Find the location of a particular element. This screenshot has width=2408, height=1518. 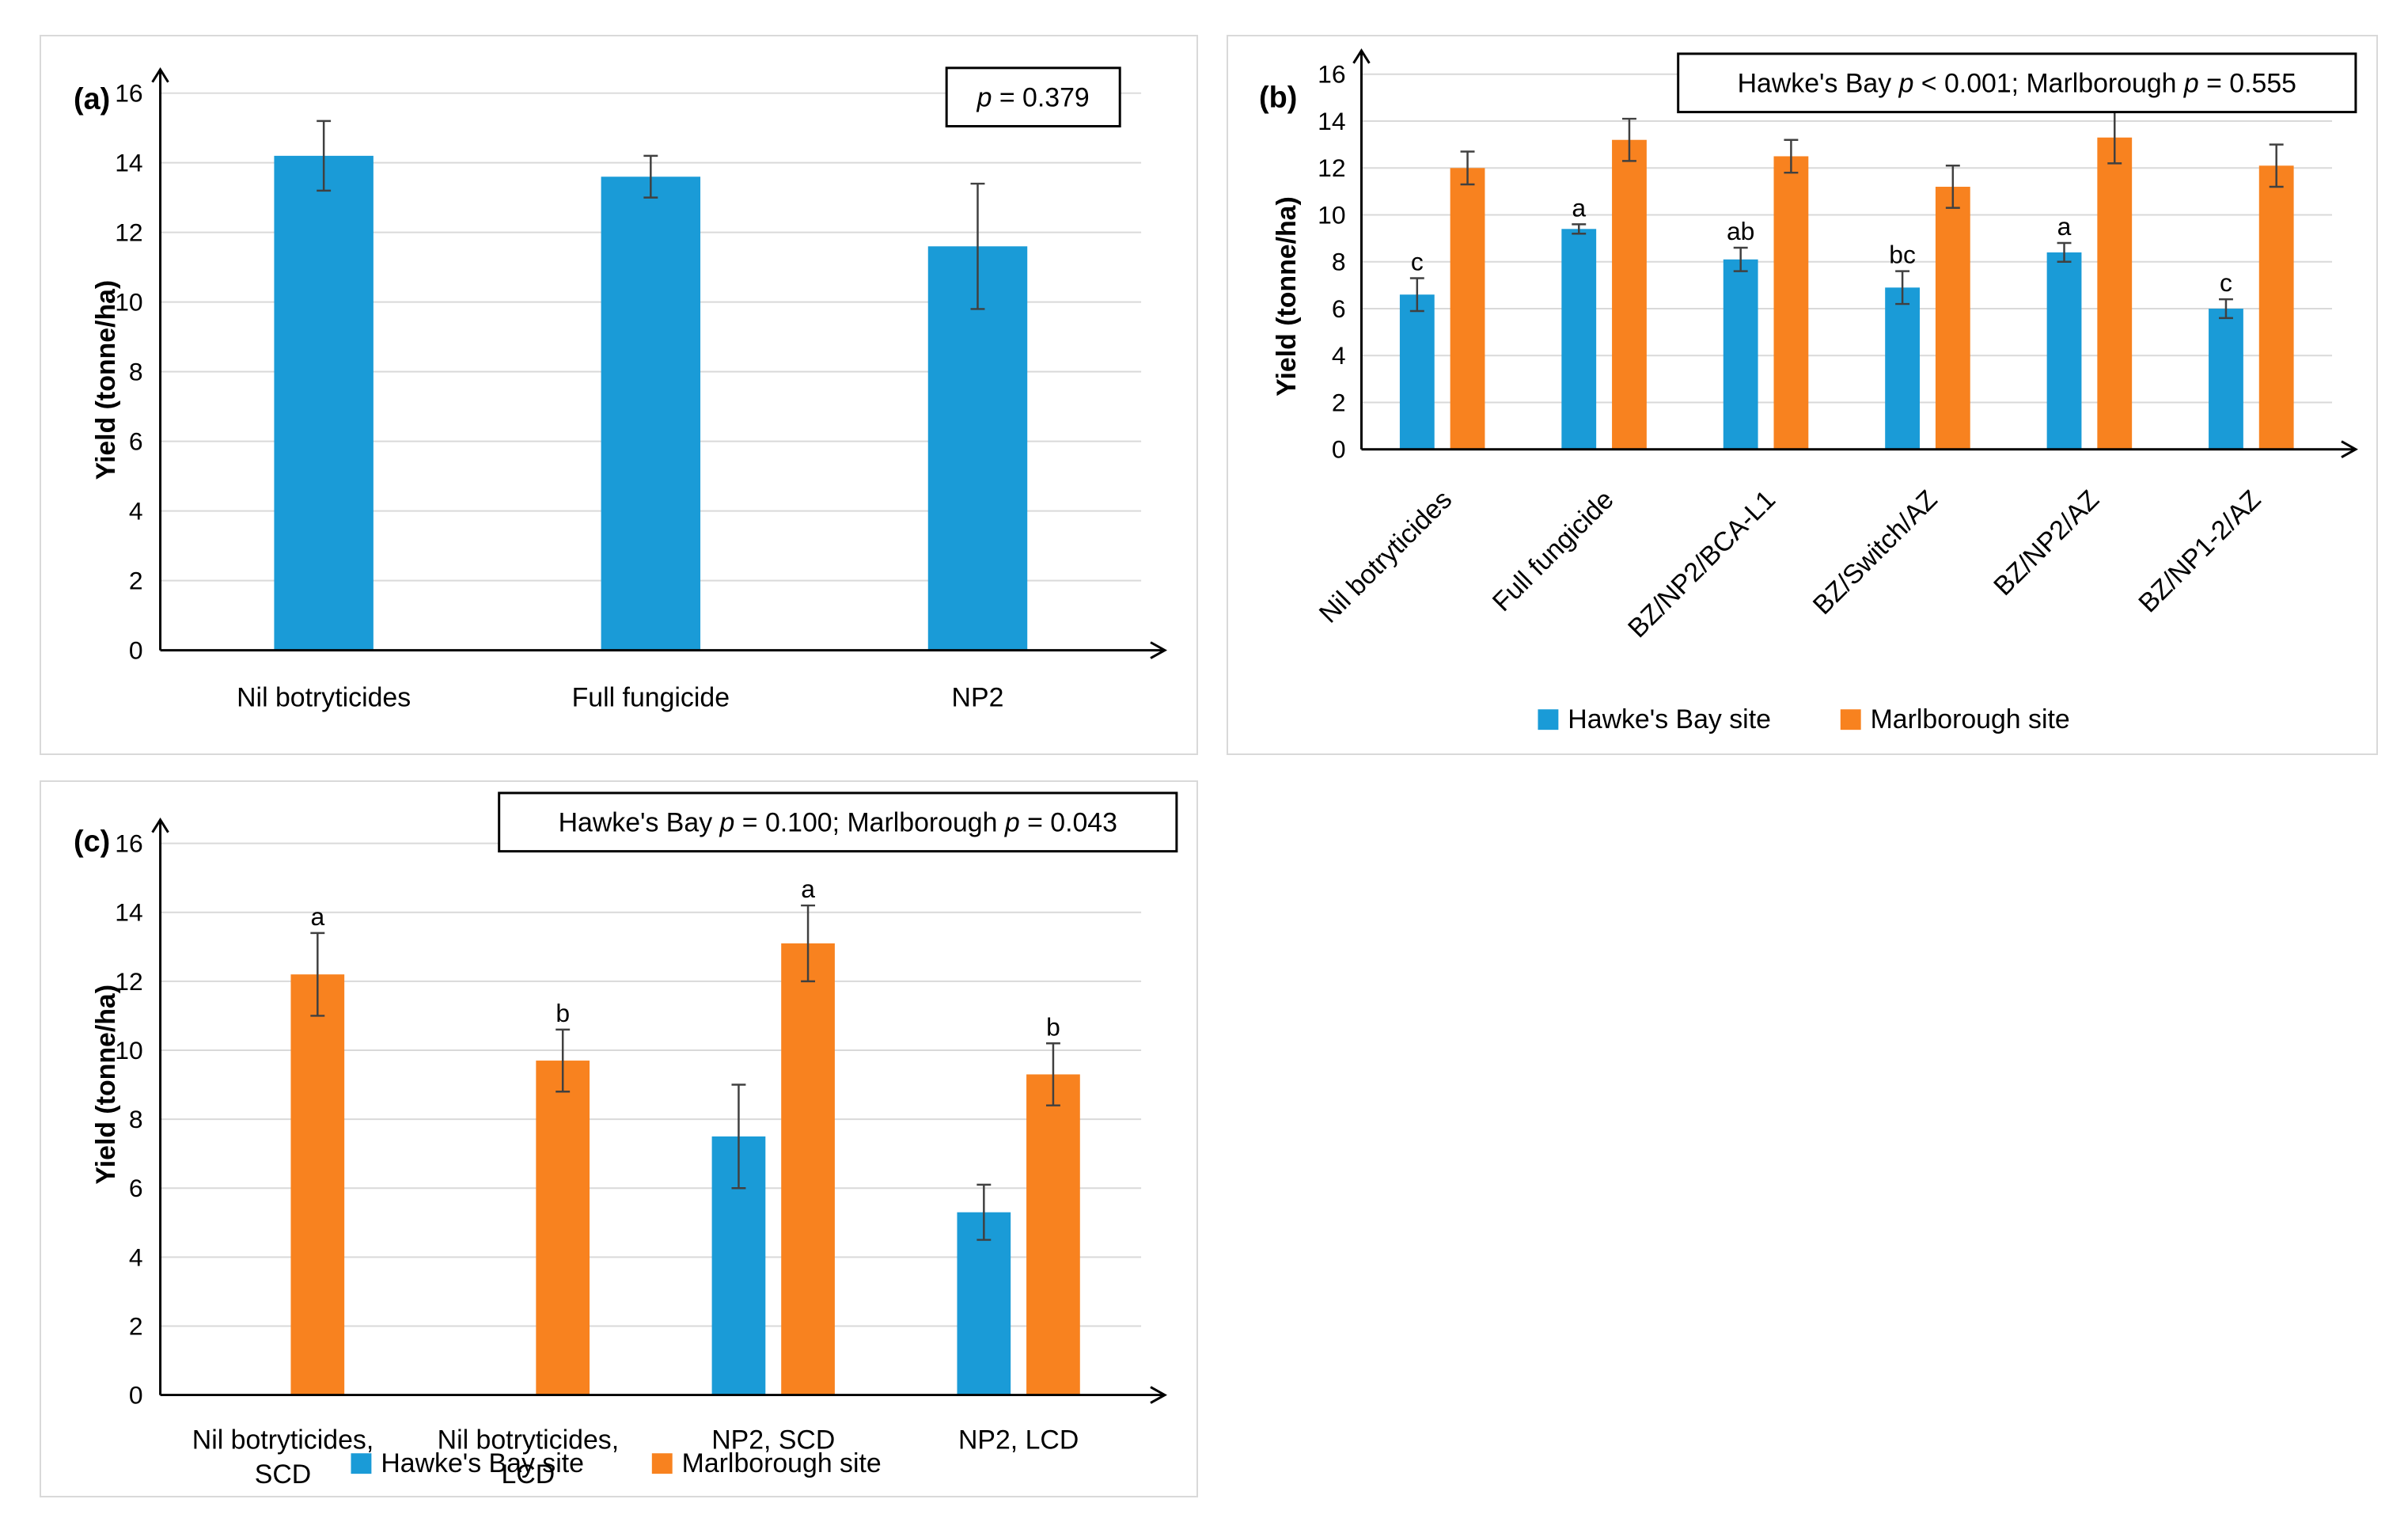

x-category-label: BZ/NP1-2/AZ is located at coordinates (2199, 551).